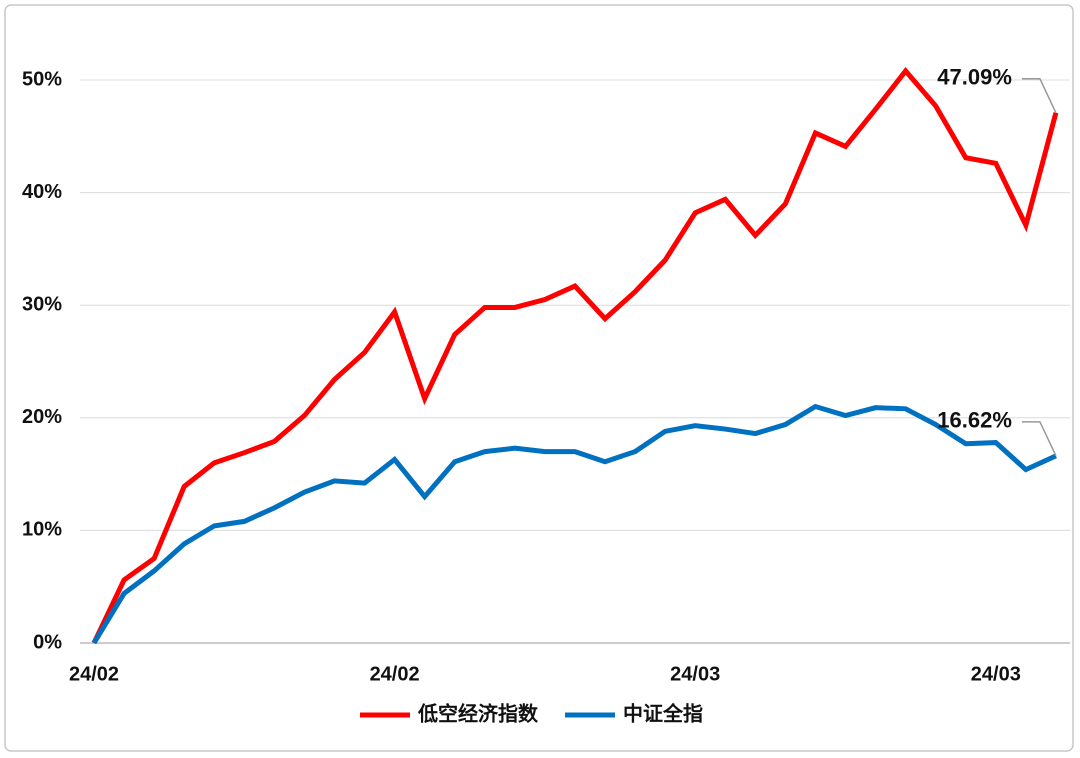 The image size is (1080, 758). I want to click on legend-label: 中证全指, so click(663, 713).